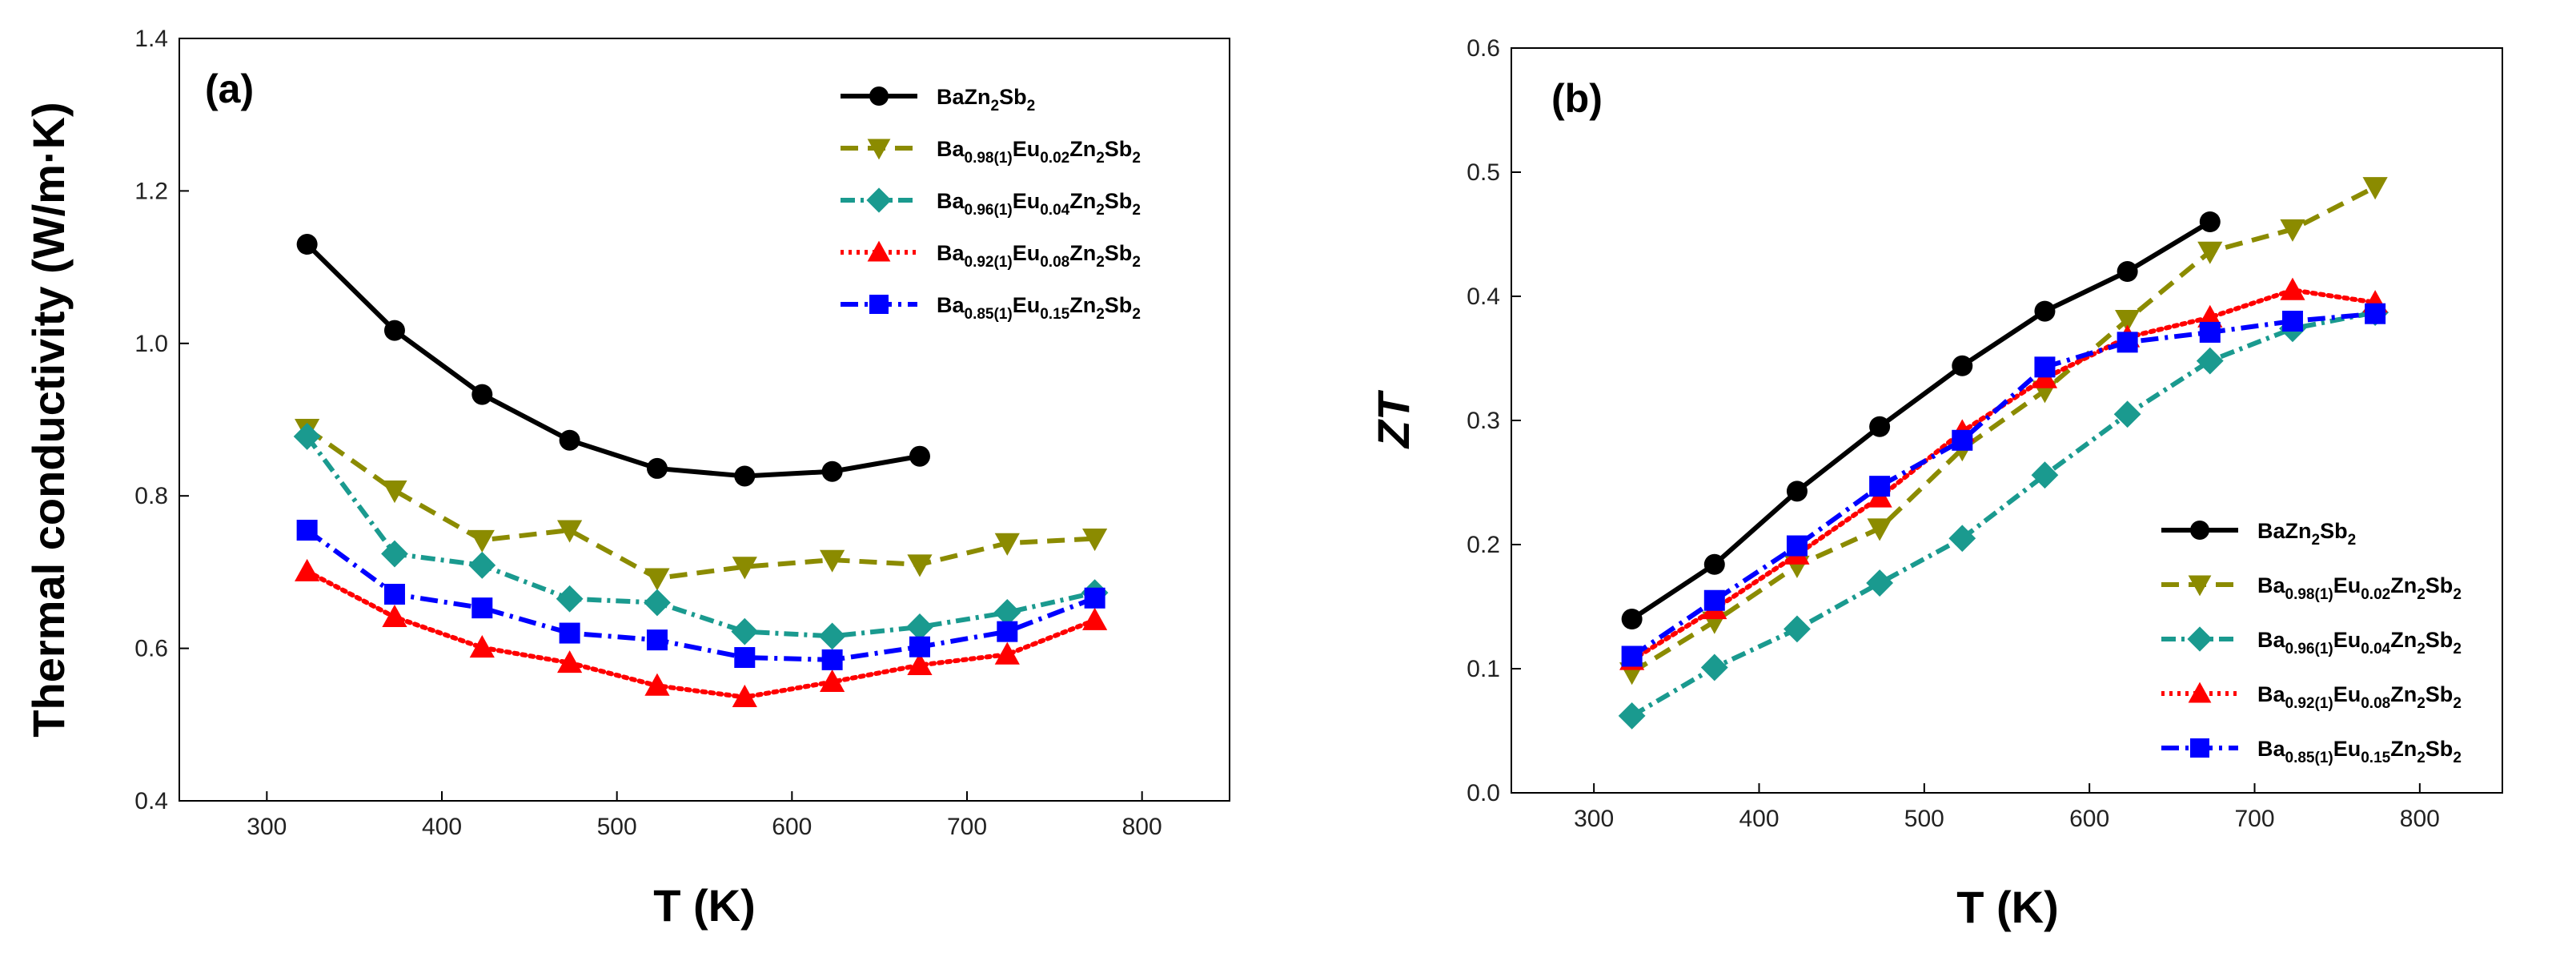  What do you see at coordinates (1483, 172) in the screenshot?
I see `panel-b-y-tick-label: 0.5` at bounding box center [1483, 172].